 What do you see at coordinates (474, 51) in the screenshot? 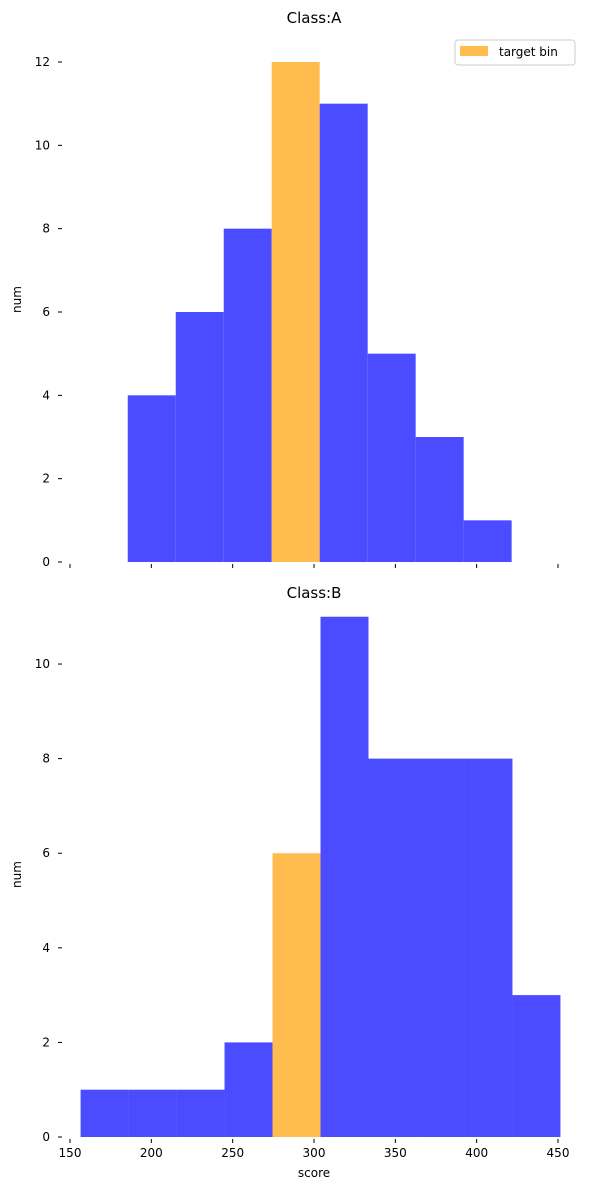
I see `legend-swatch` at bounding box center [474, 51].